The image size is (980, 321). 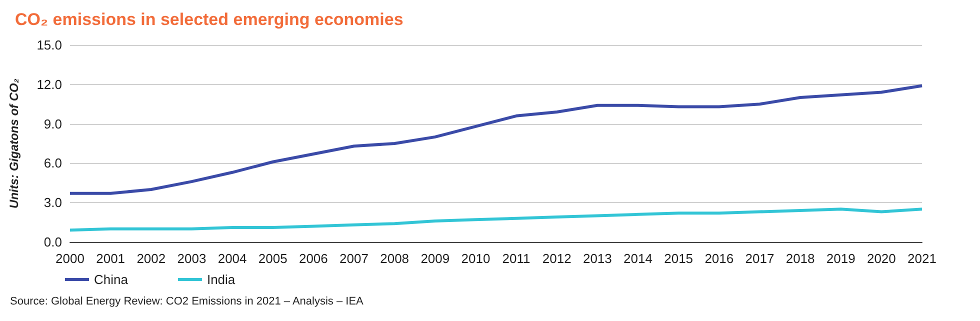 I want to click on y-tick-label: 9.0, so click(x=53, y=124).